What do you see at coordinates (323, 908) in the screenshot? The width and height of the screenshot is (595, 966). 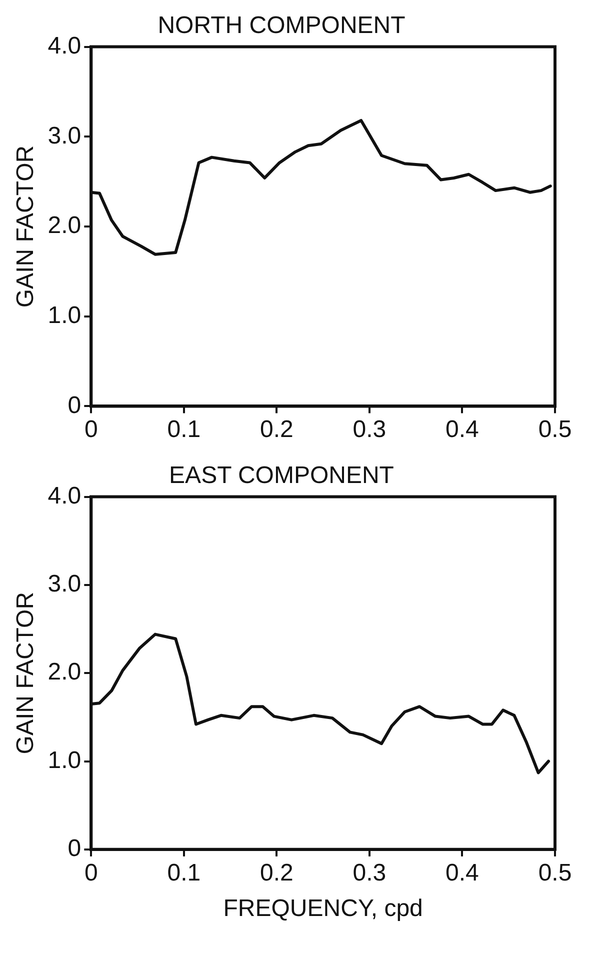 I see `x-axis-title: FREQUENCY, cpd` at bounding box center [323, 908].